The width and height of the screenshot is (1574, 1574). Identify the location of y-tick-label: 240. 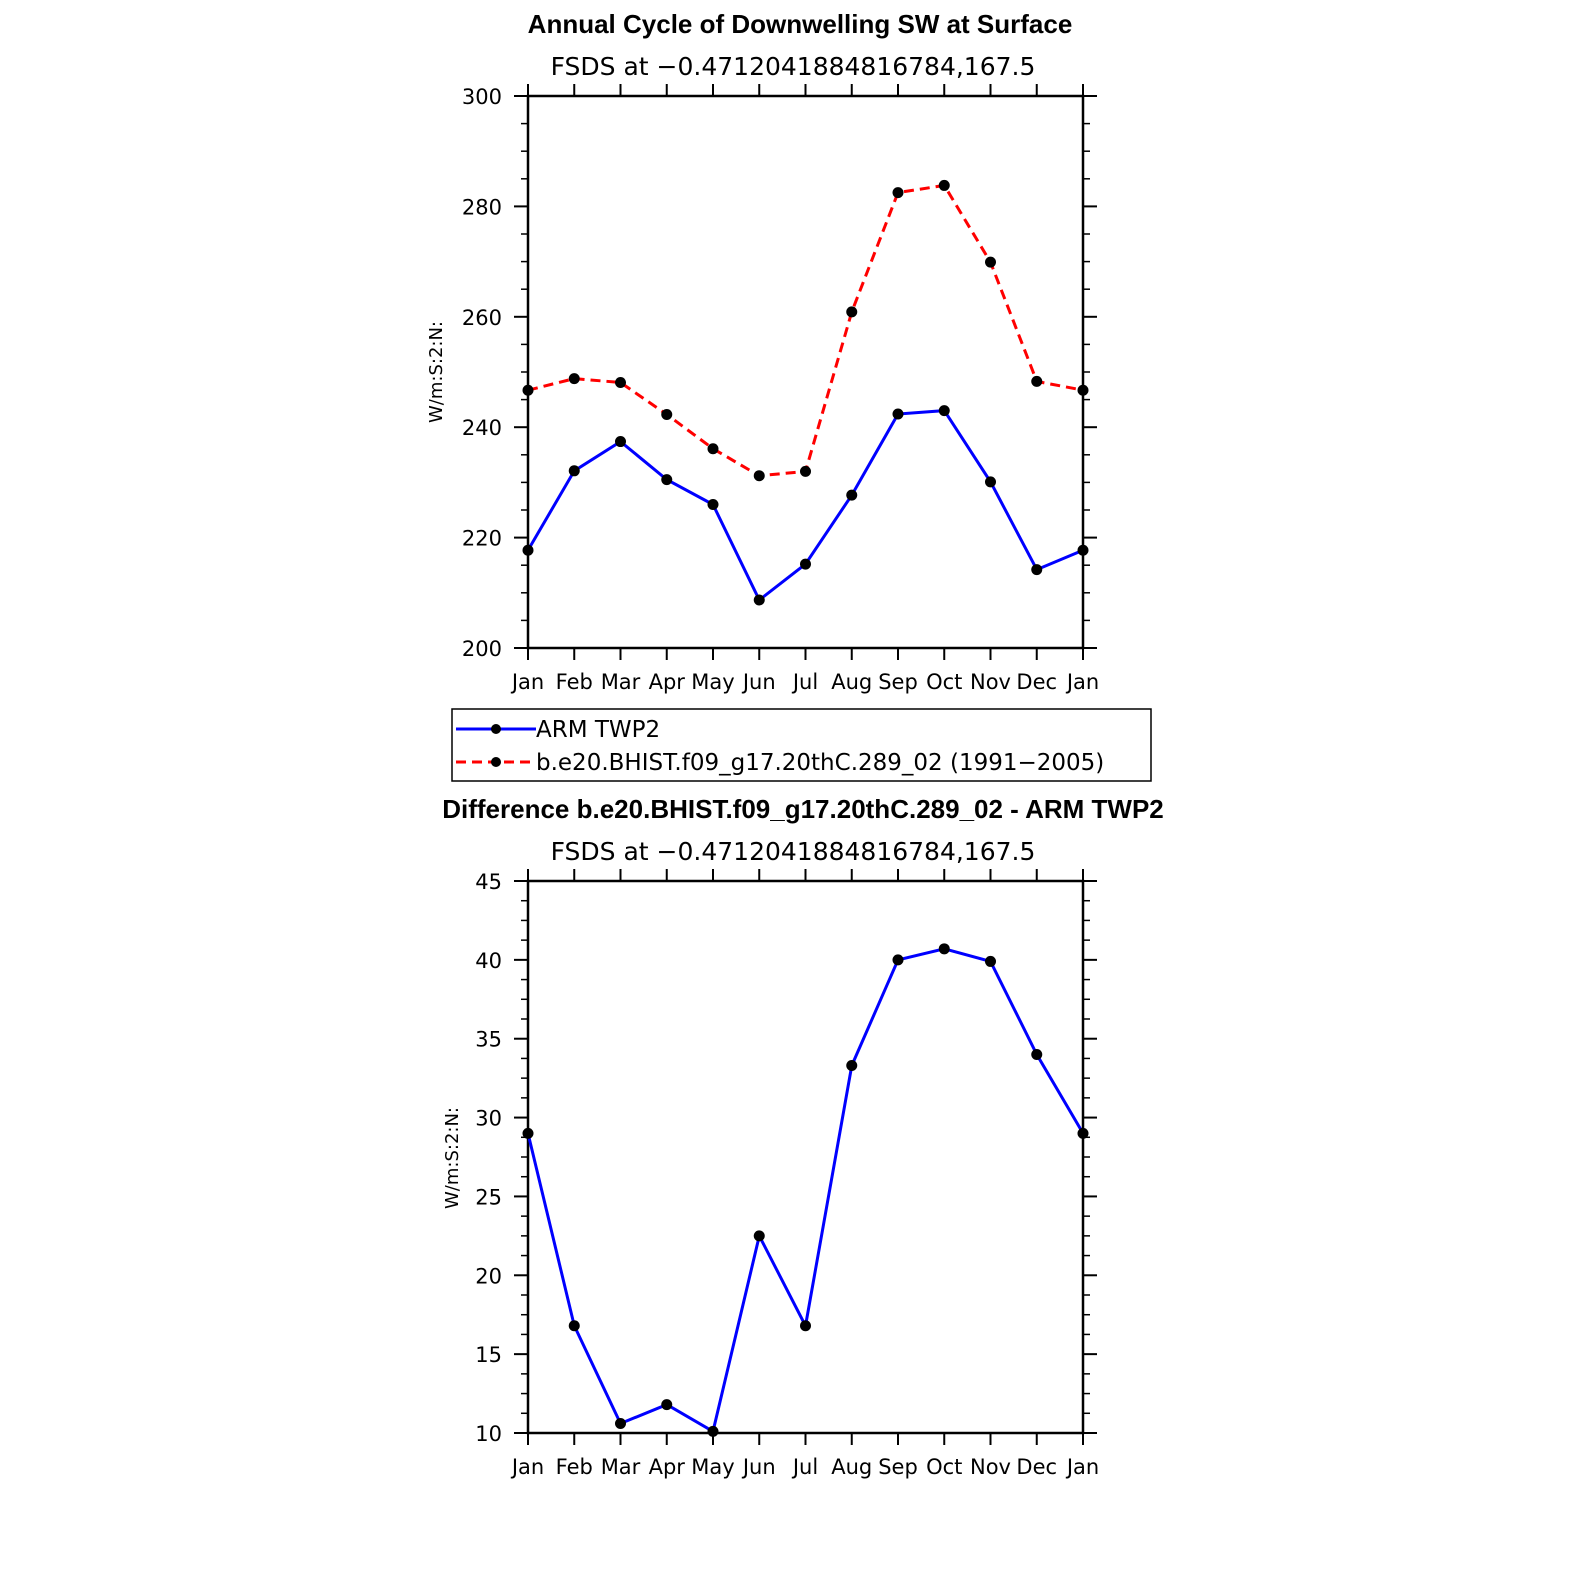
(482, 428).